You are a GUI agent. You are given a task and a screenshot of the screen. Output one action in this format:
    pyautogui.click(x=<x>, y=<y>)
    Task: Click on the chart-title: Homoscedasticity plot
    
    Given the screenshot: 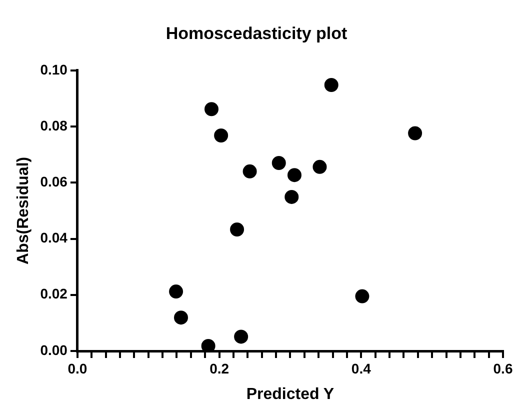 What is the action you would take?
    pyautogui.click(x=257, y=33)
    